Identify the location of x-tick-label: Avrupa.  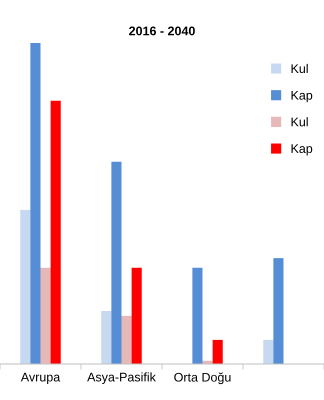
(40, 378).